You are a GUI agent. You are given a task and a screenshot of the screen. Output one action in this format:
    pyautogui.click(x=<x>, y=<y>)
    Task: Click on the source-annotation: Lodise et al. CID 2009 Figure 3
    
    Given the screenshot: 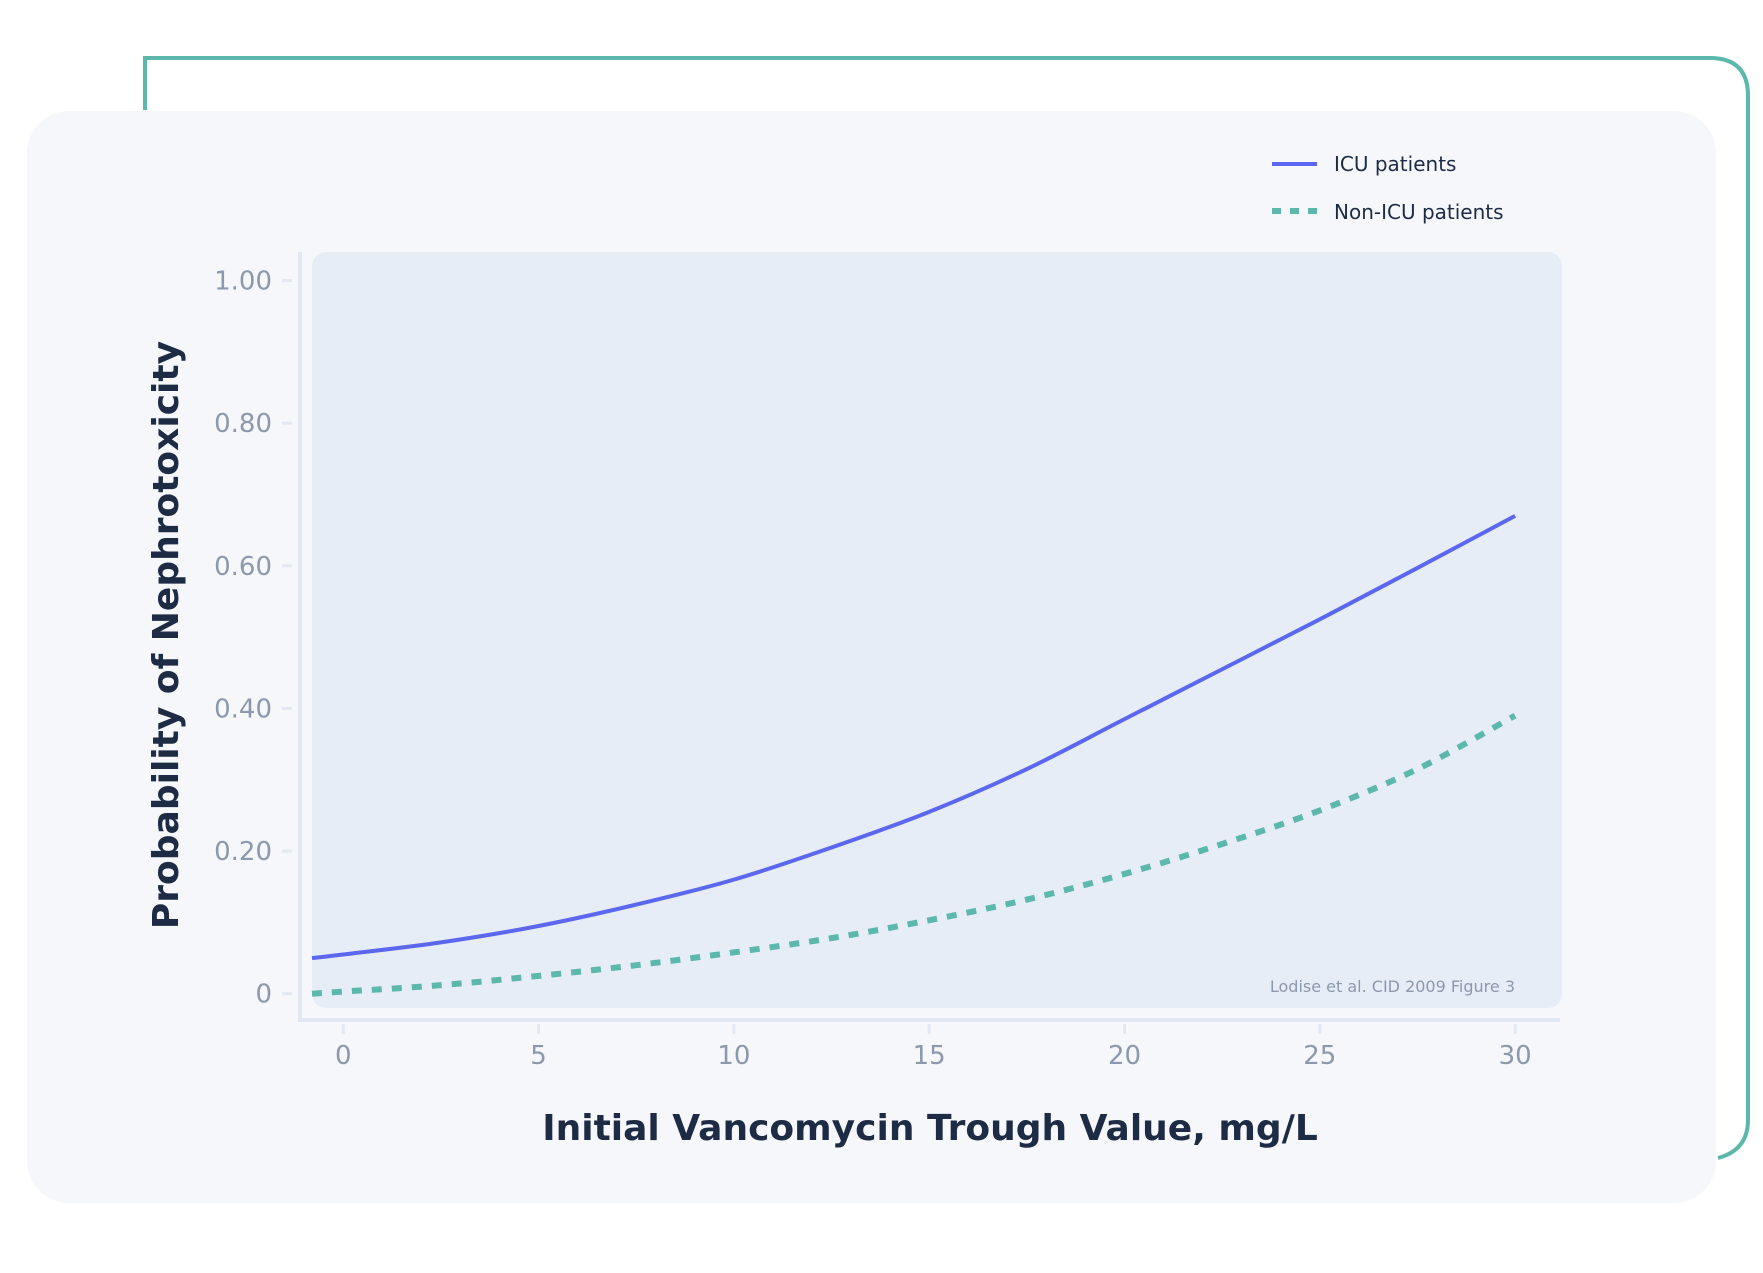 What is the action you would take?
    pyautogui.click(x=1392, y=986)
    